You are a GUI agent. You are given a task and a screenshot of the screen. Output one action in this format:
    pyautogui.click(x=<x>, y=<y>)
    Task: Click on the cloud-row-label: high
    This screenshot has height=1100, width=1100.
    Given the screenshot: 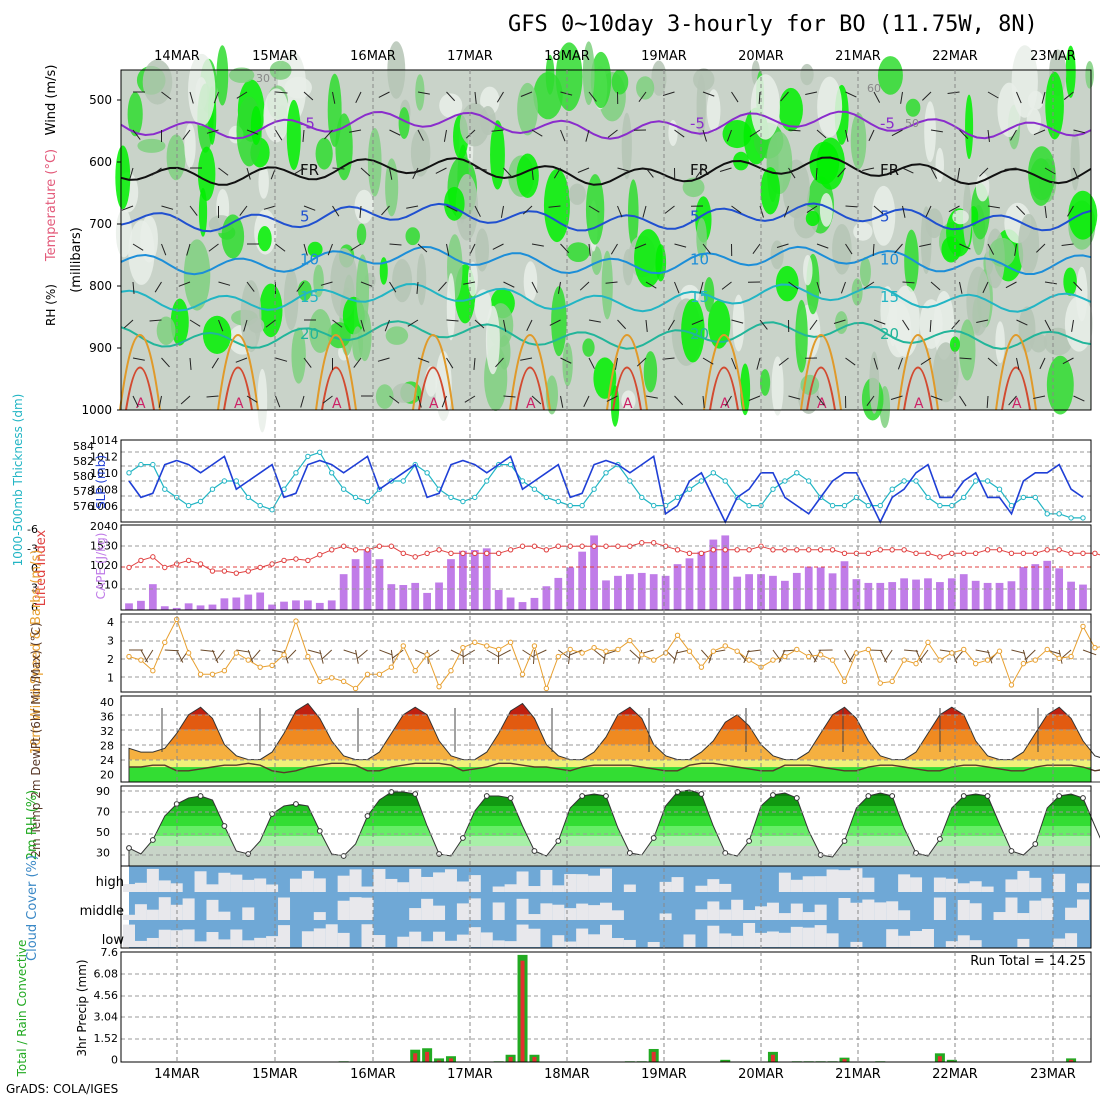 What is the action you would take?
    pyautogui.click(x=110, y=882)
    